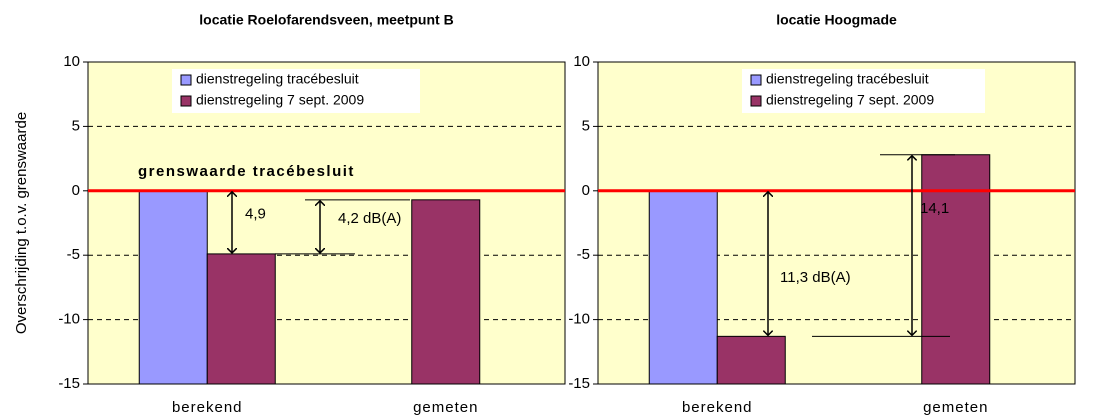 This screenshot has width=1102, height=419. Describe the element at coordinates (326, 20) in the screenshot. I see `chart-title: locatie Roelofarendsveen, meetpunt B` at that location.